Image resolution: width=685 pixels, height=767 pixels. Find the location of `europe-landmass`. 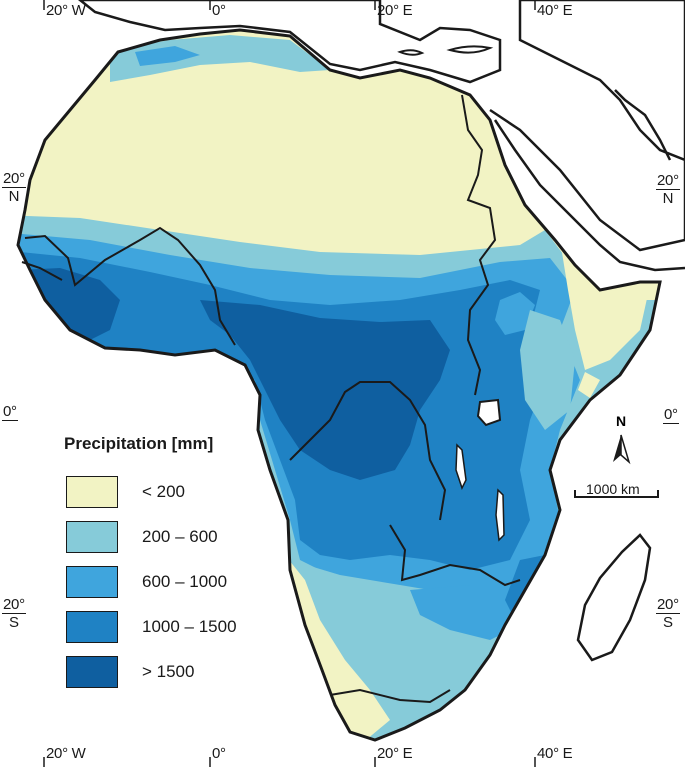

europe-landmass is located at coordinates (289, 42).